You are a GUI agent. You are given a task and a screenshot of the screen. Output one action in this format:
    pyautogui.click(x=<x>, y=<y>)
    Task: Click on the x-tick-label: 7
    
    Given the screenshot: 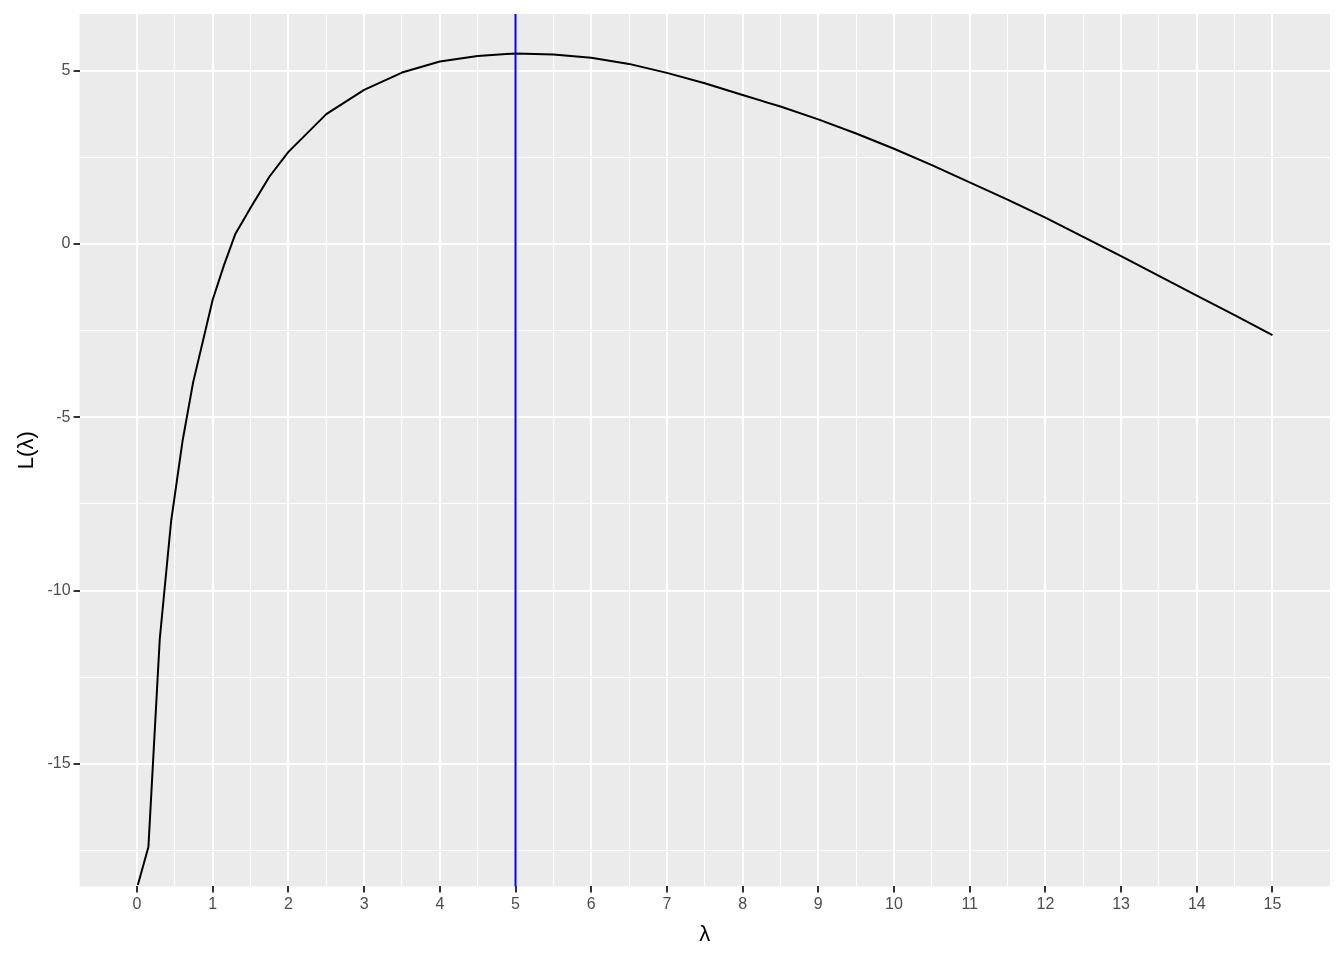 What is the action you would take?
    pyautogui.click(x=667, y=904)
    